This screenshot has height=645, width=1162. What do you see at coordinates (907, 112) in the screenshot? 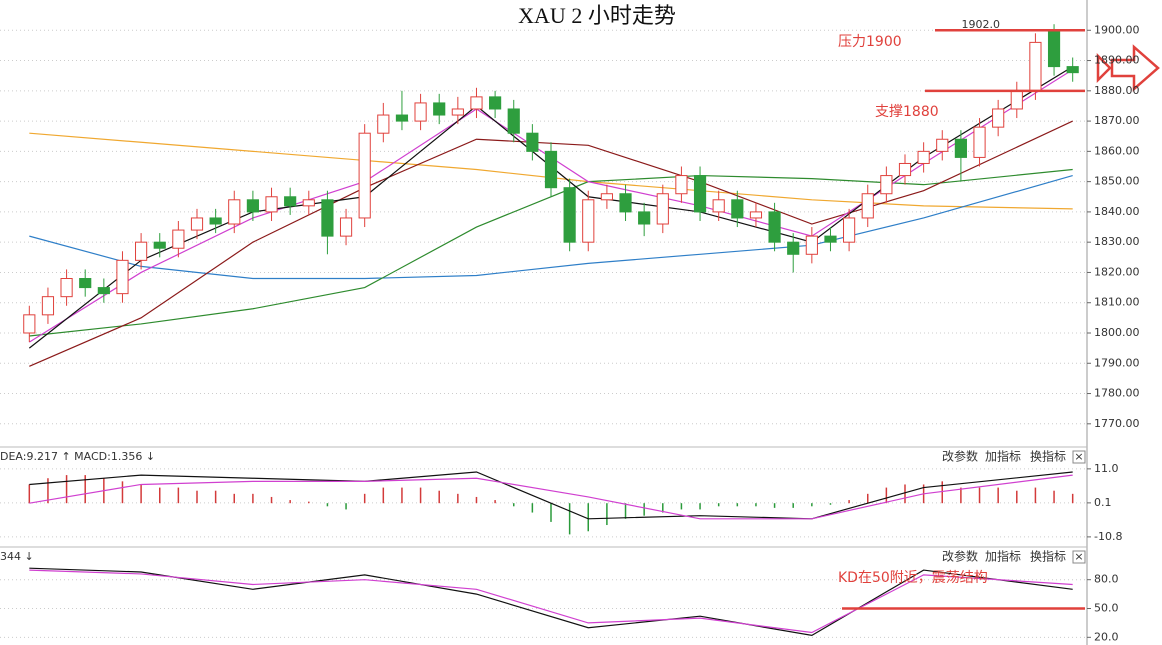
I see `annotation: 支撑1880` at bounding box center [907, 112].